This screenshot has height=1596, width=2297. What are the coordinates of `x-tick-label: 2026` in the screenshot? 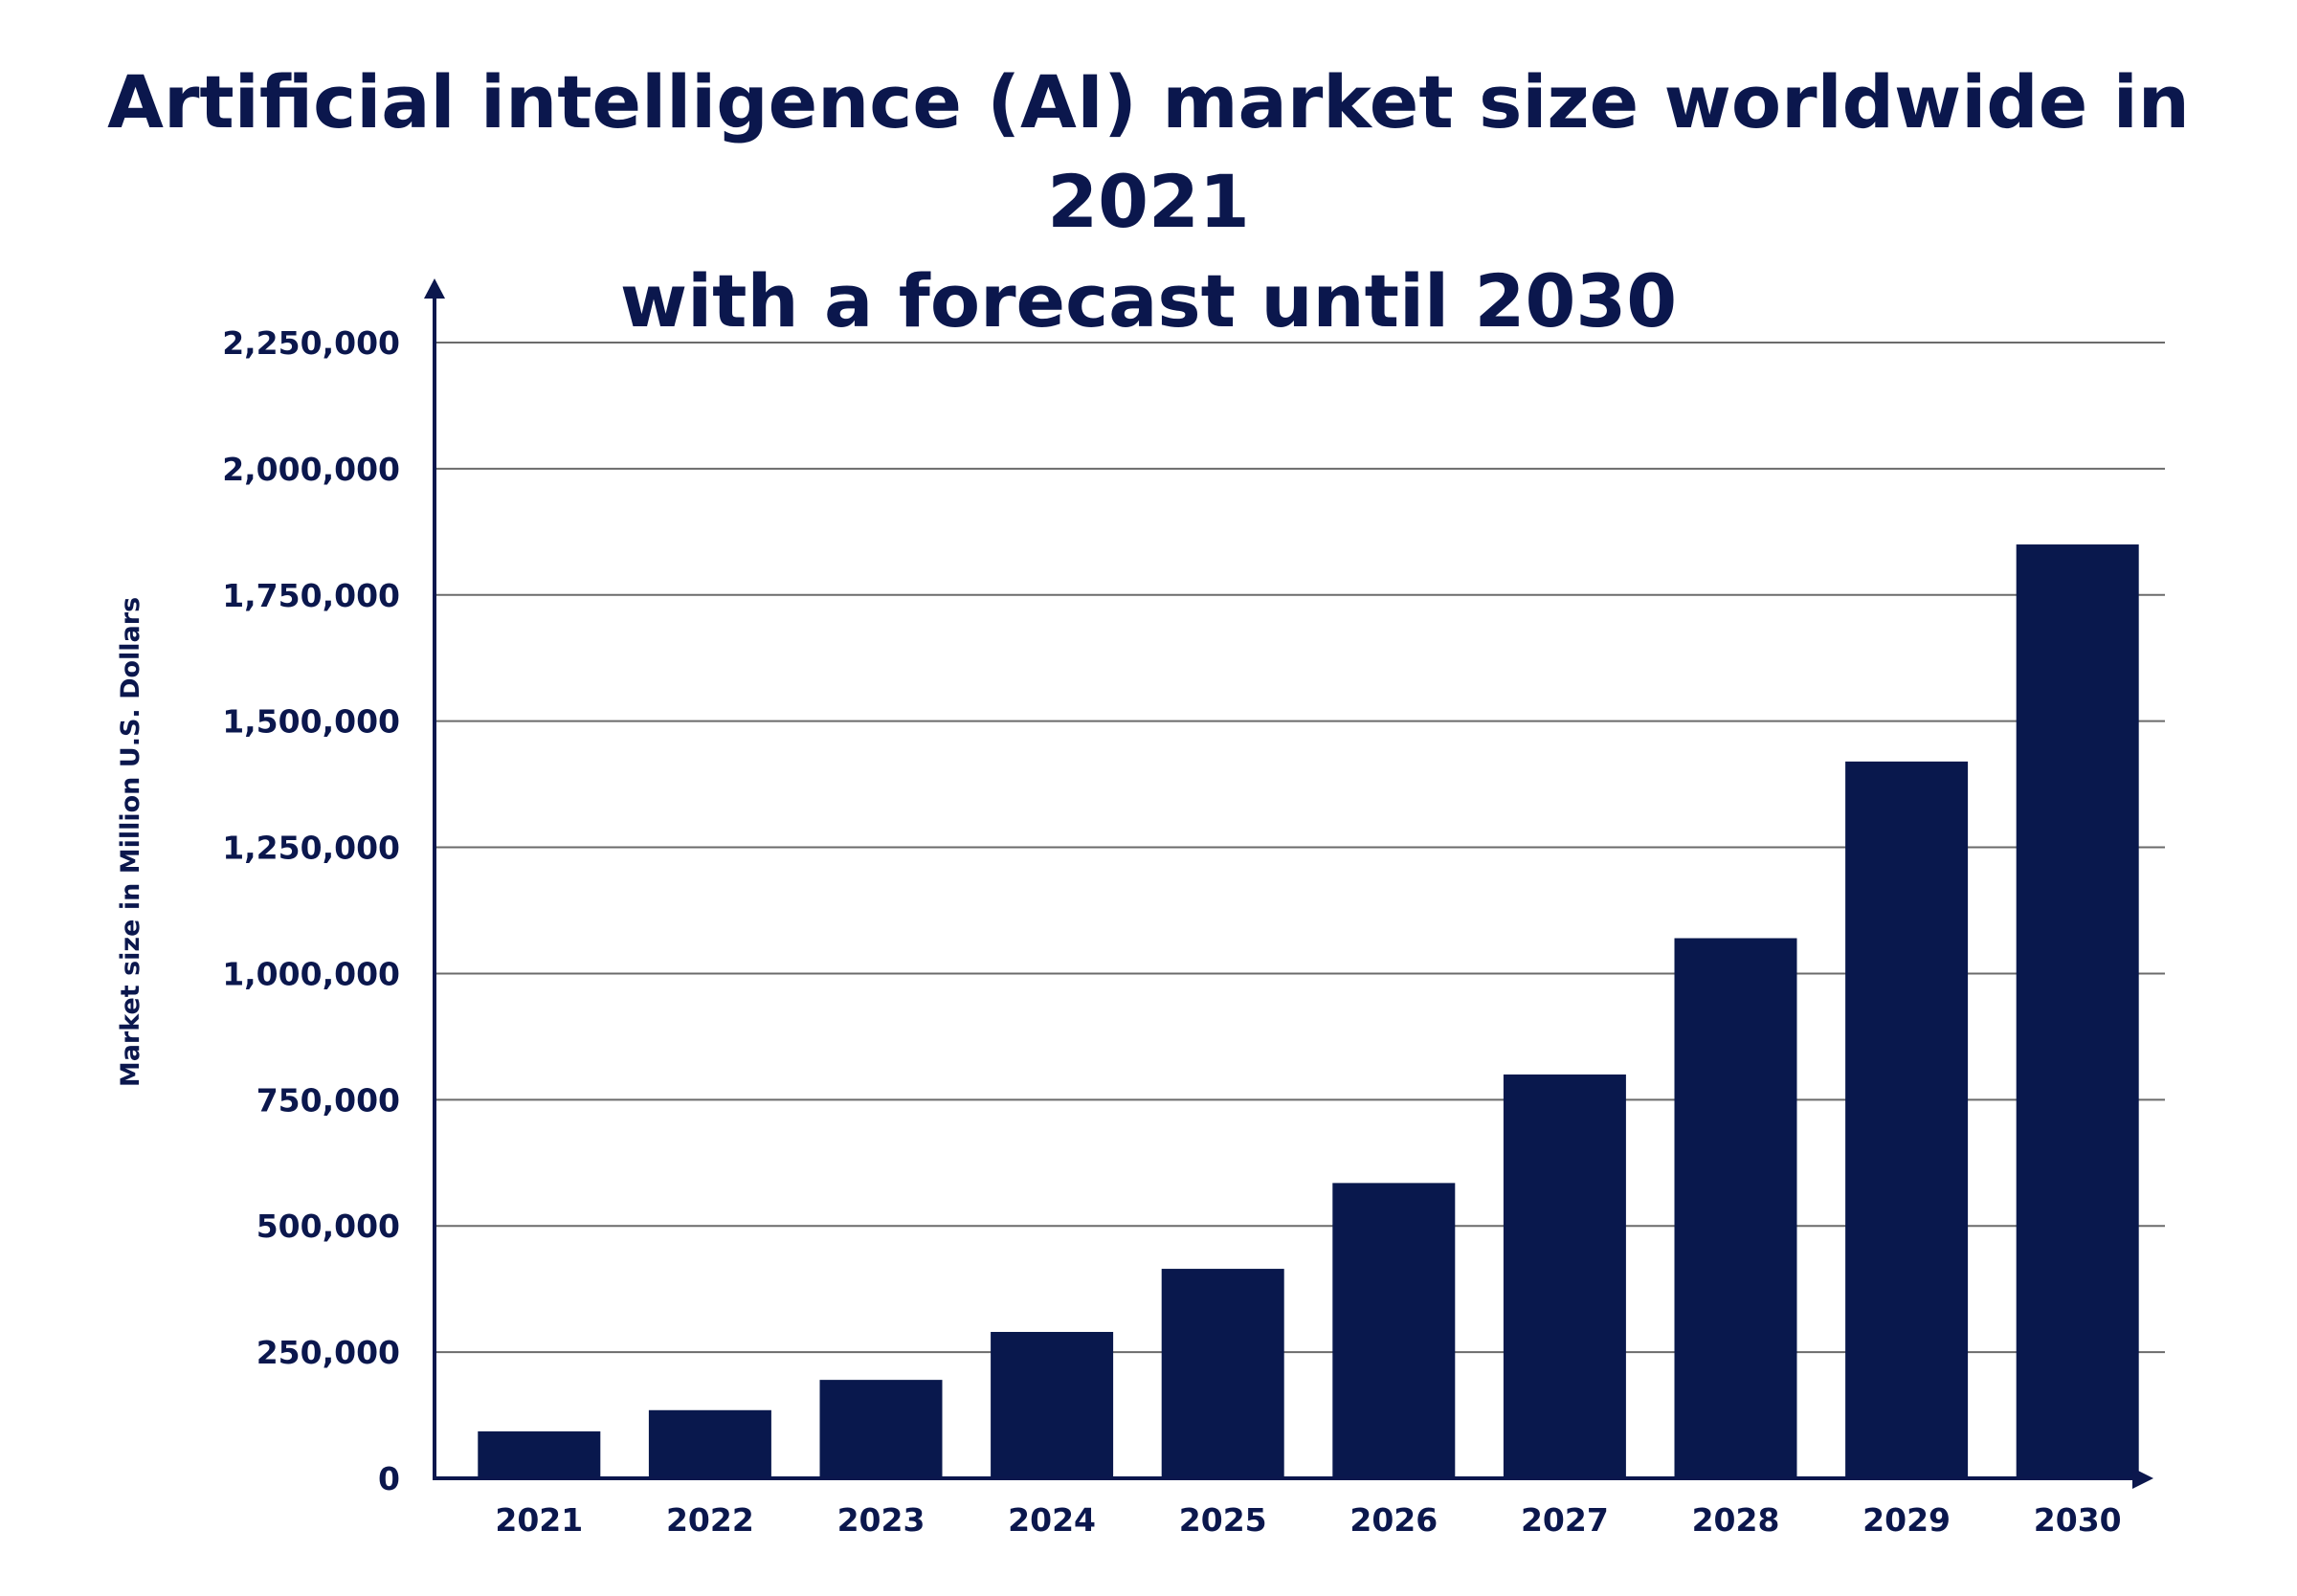 It's located at (1393, 1520).